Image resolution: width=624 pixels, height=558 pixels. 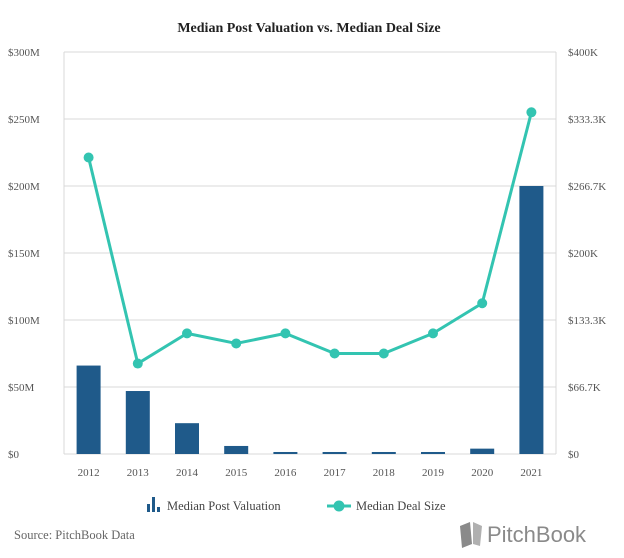 What do you see at coordinates (584, 388) in the screenshot?
I see `right-tick-label: $66.7K` at bounding box center [584, 388].